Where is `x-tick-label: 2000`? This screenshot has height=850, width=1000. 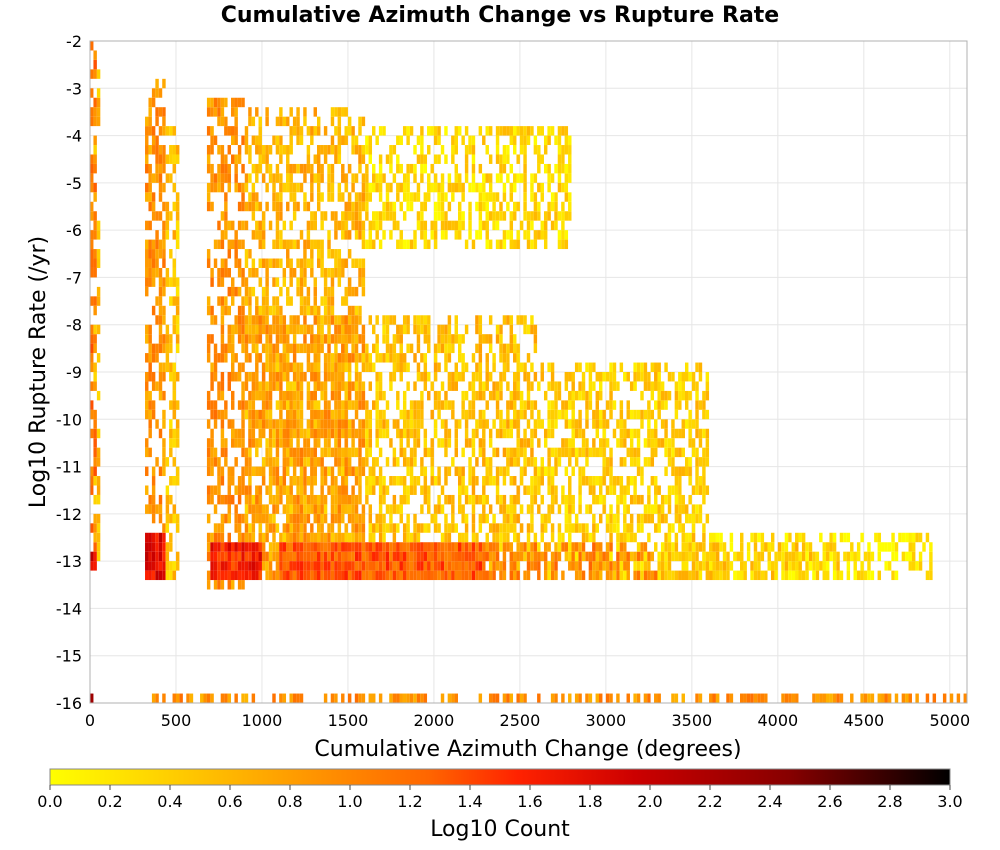
x-tick-label: 2000 is located at coordinates (434, 720).